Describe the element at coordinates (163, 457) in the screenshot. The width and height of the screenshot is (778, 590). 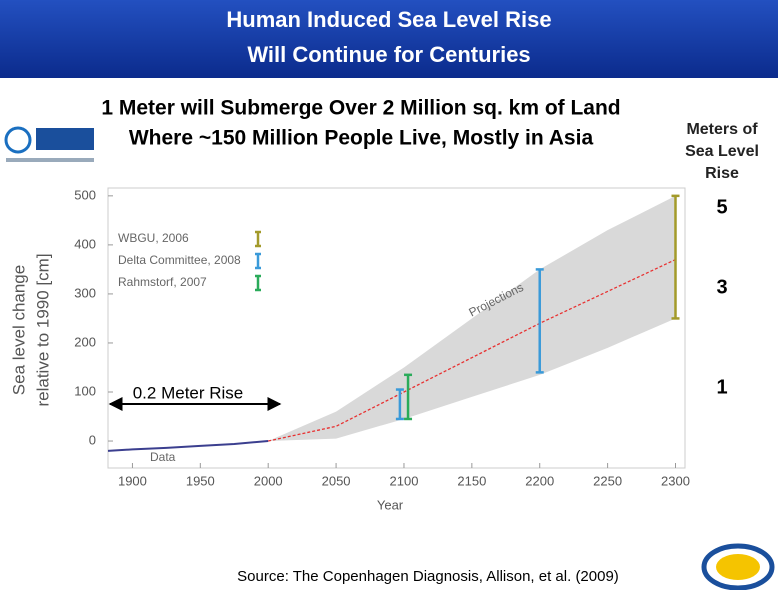
I see `series-label: Data` at that location.